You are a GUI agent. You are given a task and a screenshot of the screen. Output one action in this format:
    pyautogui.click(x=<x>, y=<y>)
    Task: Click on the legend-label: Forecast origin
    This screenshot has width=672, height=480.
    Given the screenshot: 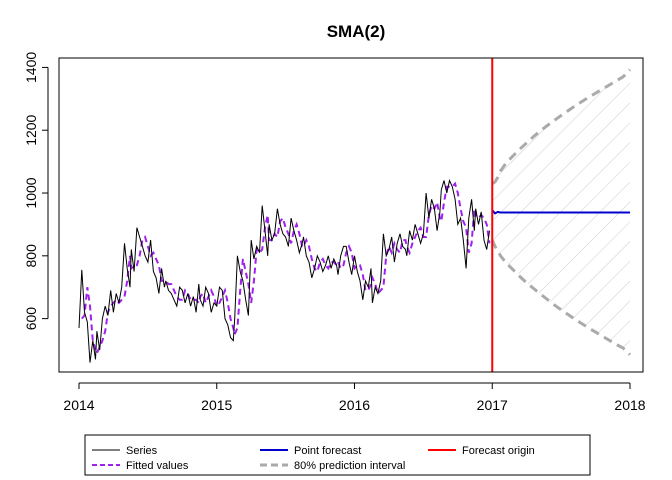 What is the action you would take?
    pyautogui.click(x=498, y=451)
    